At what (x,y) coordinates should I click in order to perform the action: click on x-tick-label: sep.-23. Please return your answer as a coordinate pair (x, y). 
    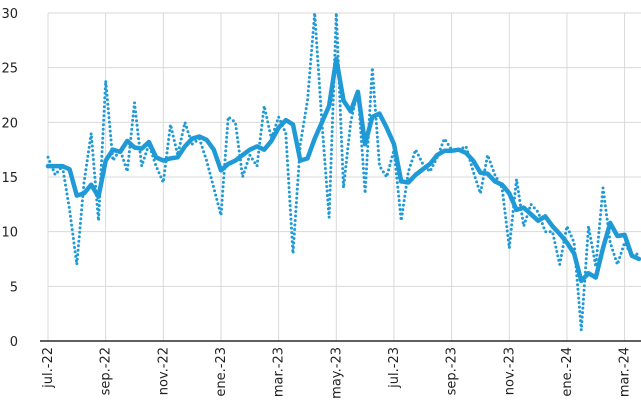
    Looking at the image, I should click on (452, 371).